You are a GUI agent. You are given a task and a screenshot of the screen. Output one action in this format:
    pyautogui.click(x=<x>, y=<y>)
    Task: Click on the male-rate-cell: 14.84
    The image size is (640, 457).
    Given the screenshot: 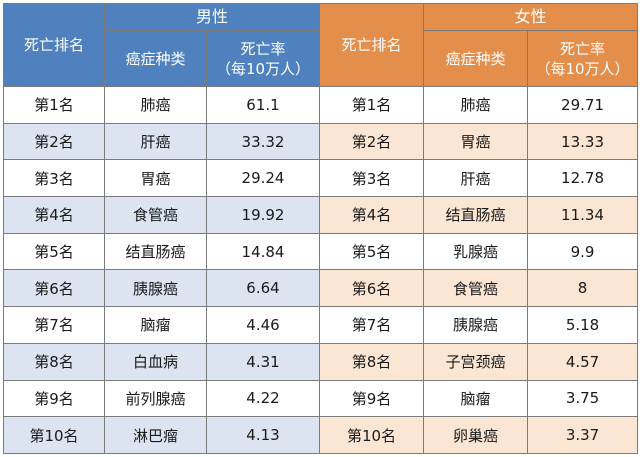 What is the action you would take?
    pyautogui.click(x=263, y=251)
    